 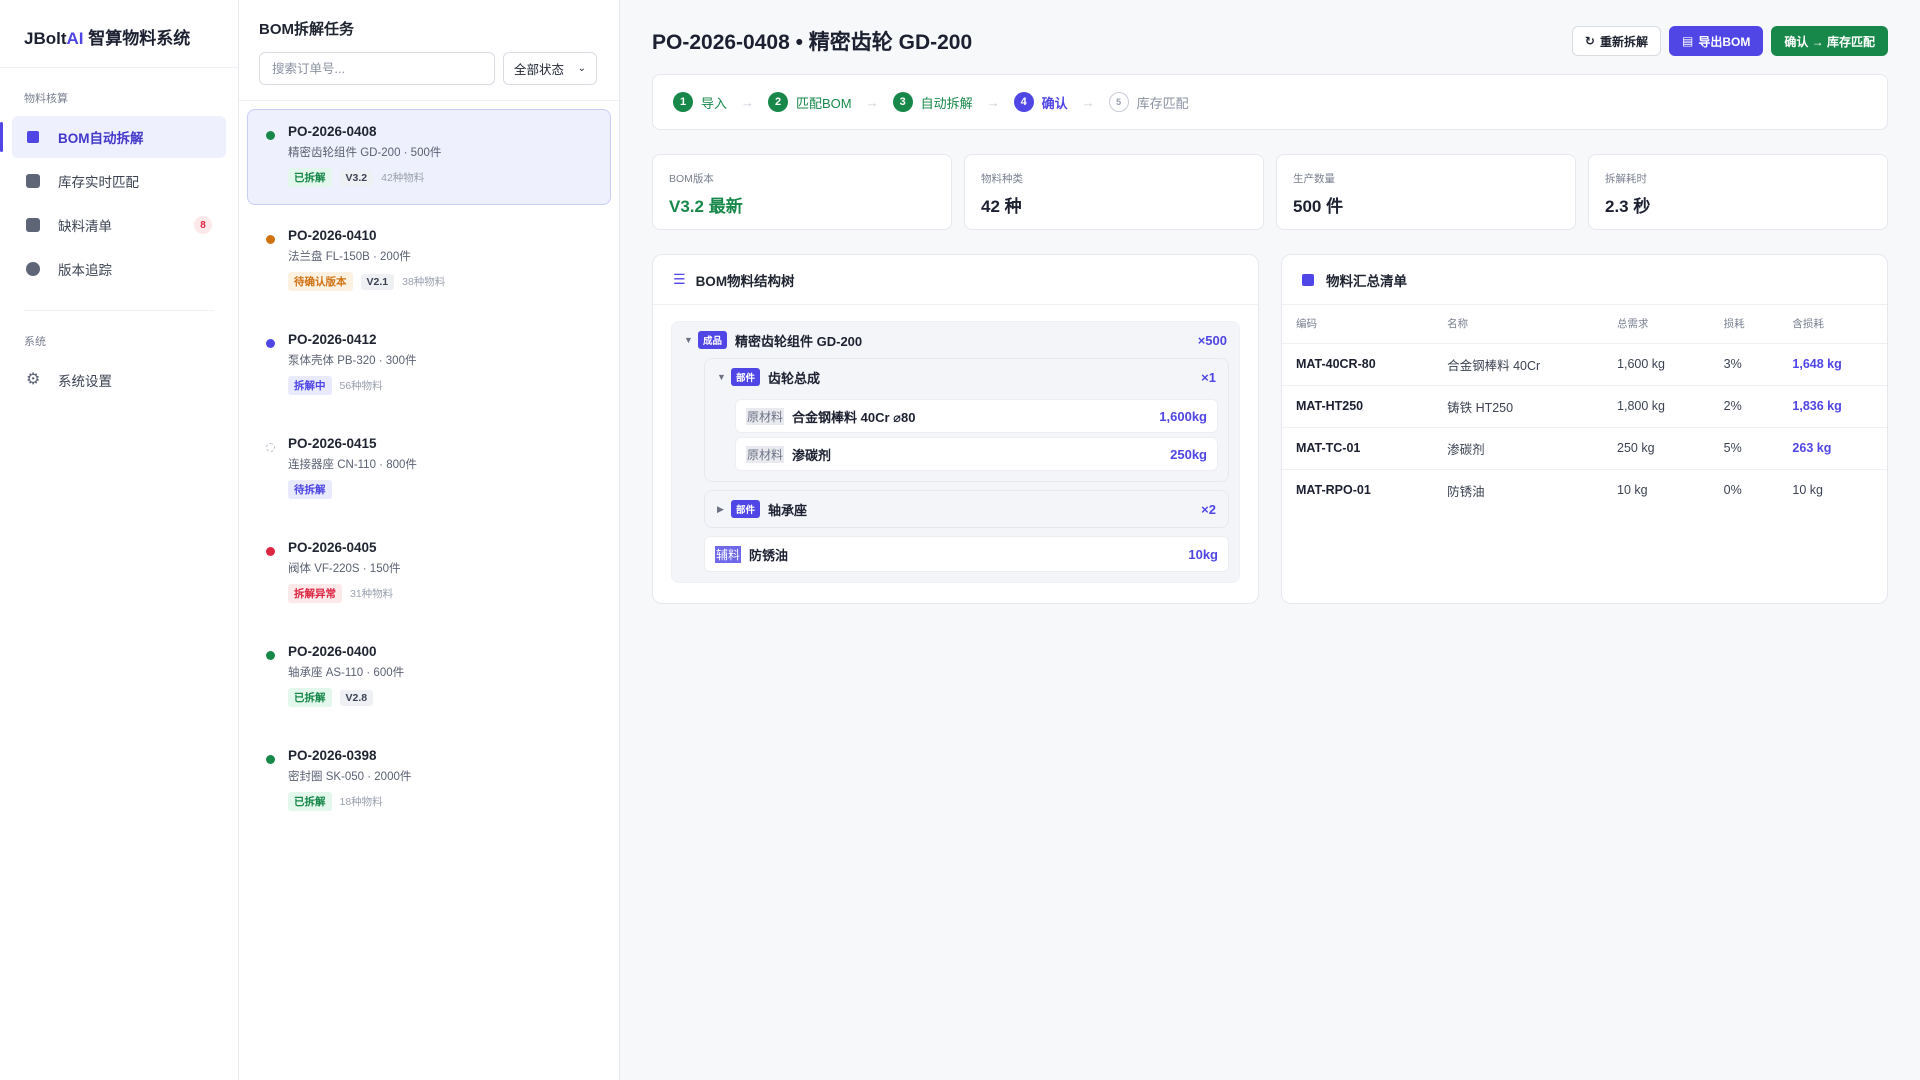 I want to click on cell-loss: 3%, so click(x=1744, y=364).